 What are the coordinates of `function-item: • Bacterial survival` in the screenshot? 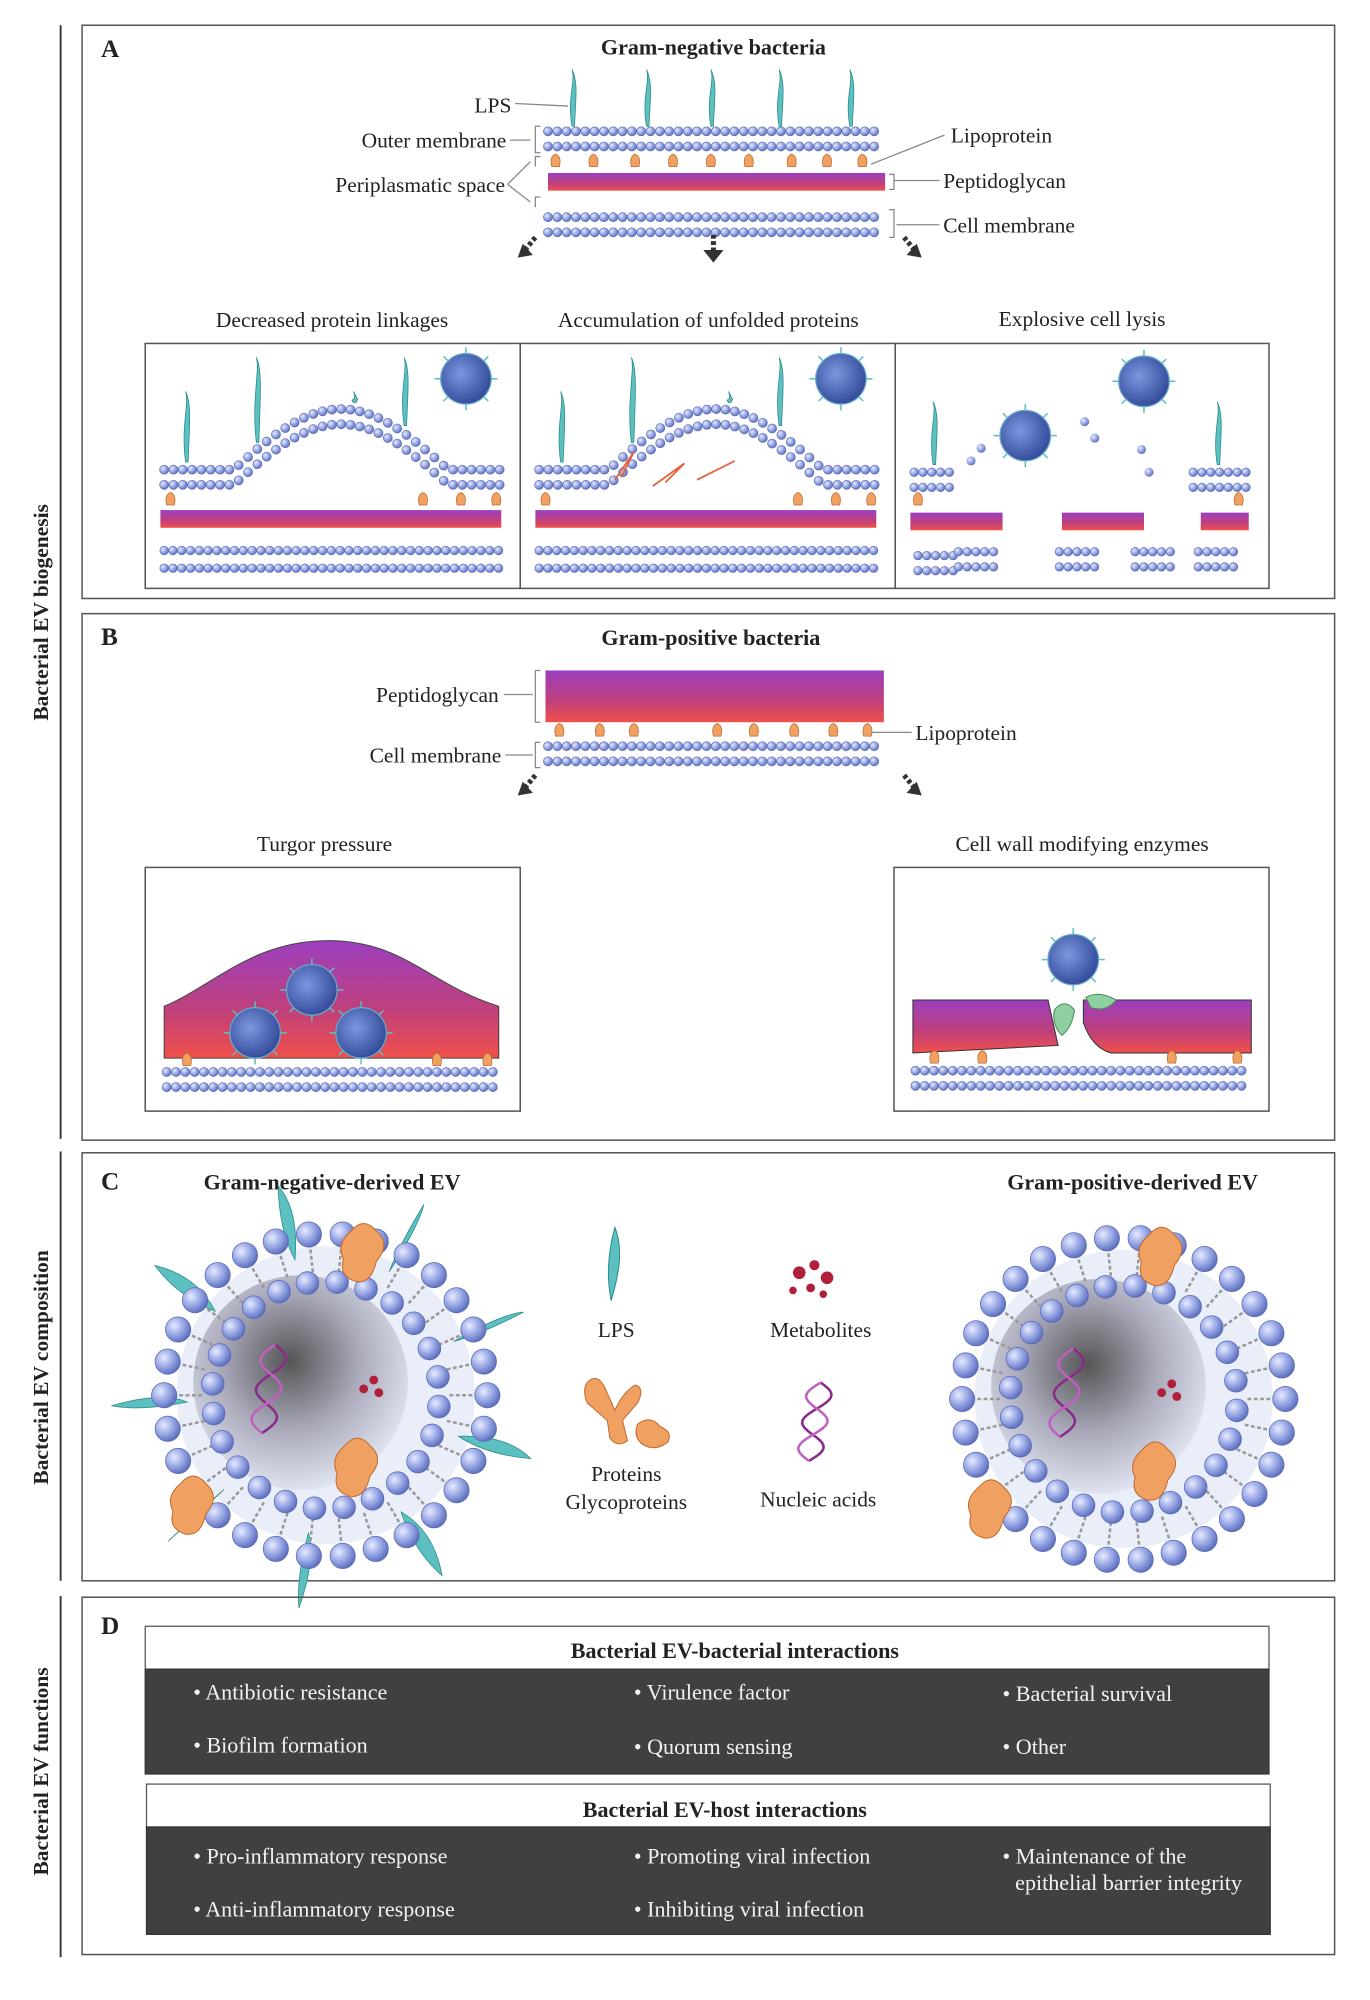 It's located at (1088, 1693).